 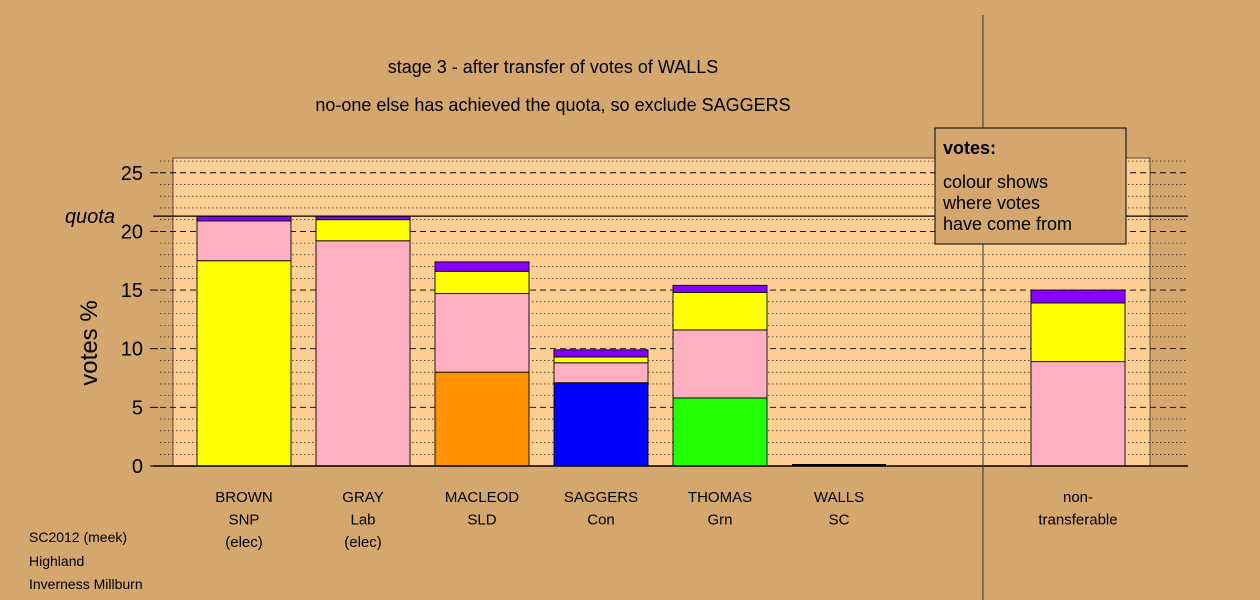 What do you see at coordinates (132, 174) in the screenshot?
I see `y-tick-label: 25` at bounding box center [132, 174].